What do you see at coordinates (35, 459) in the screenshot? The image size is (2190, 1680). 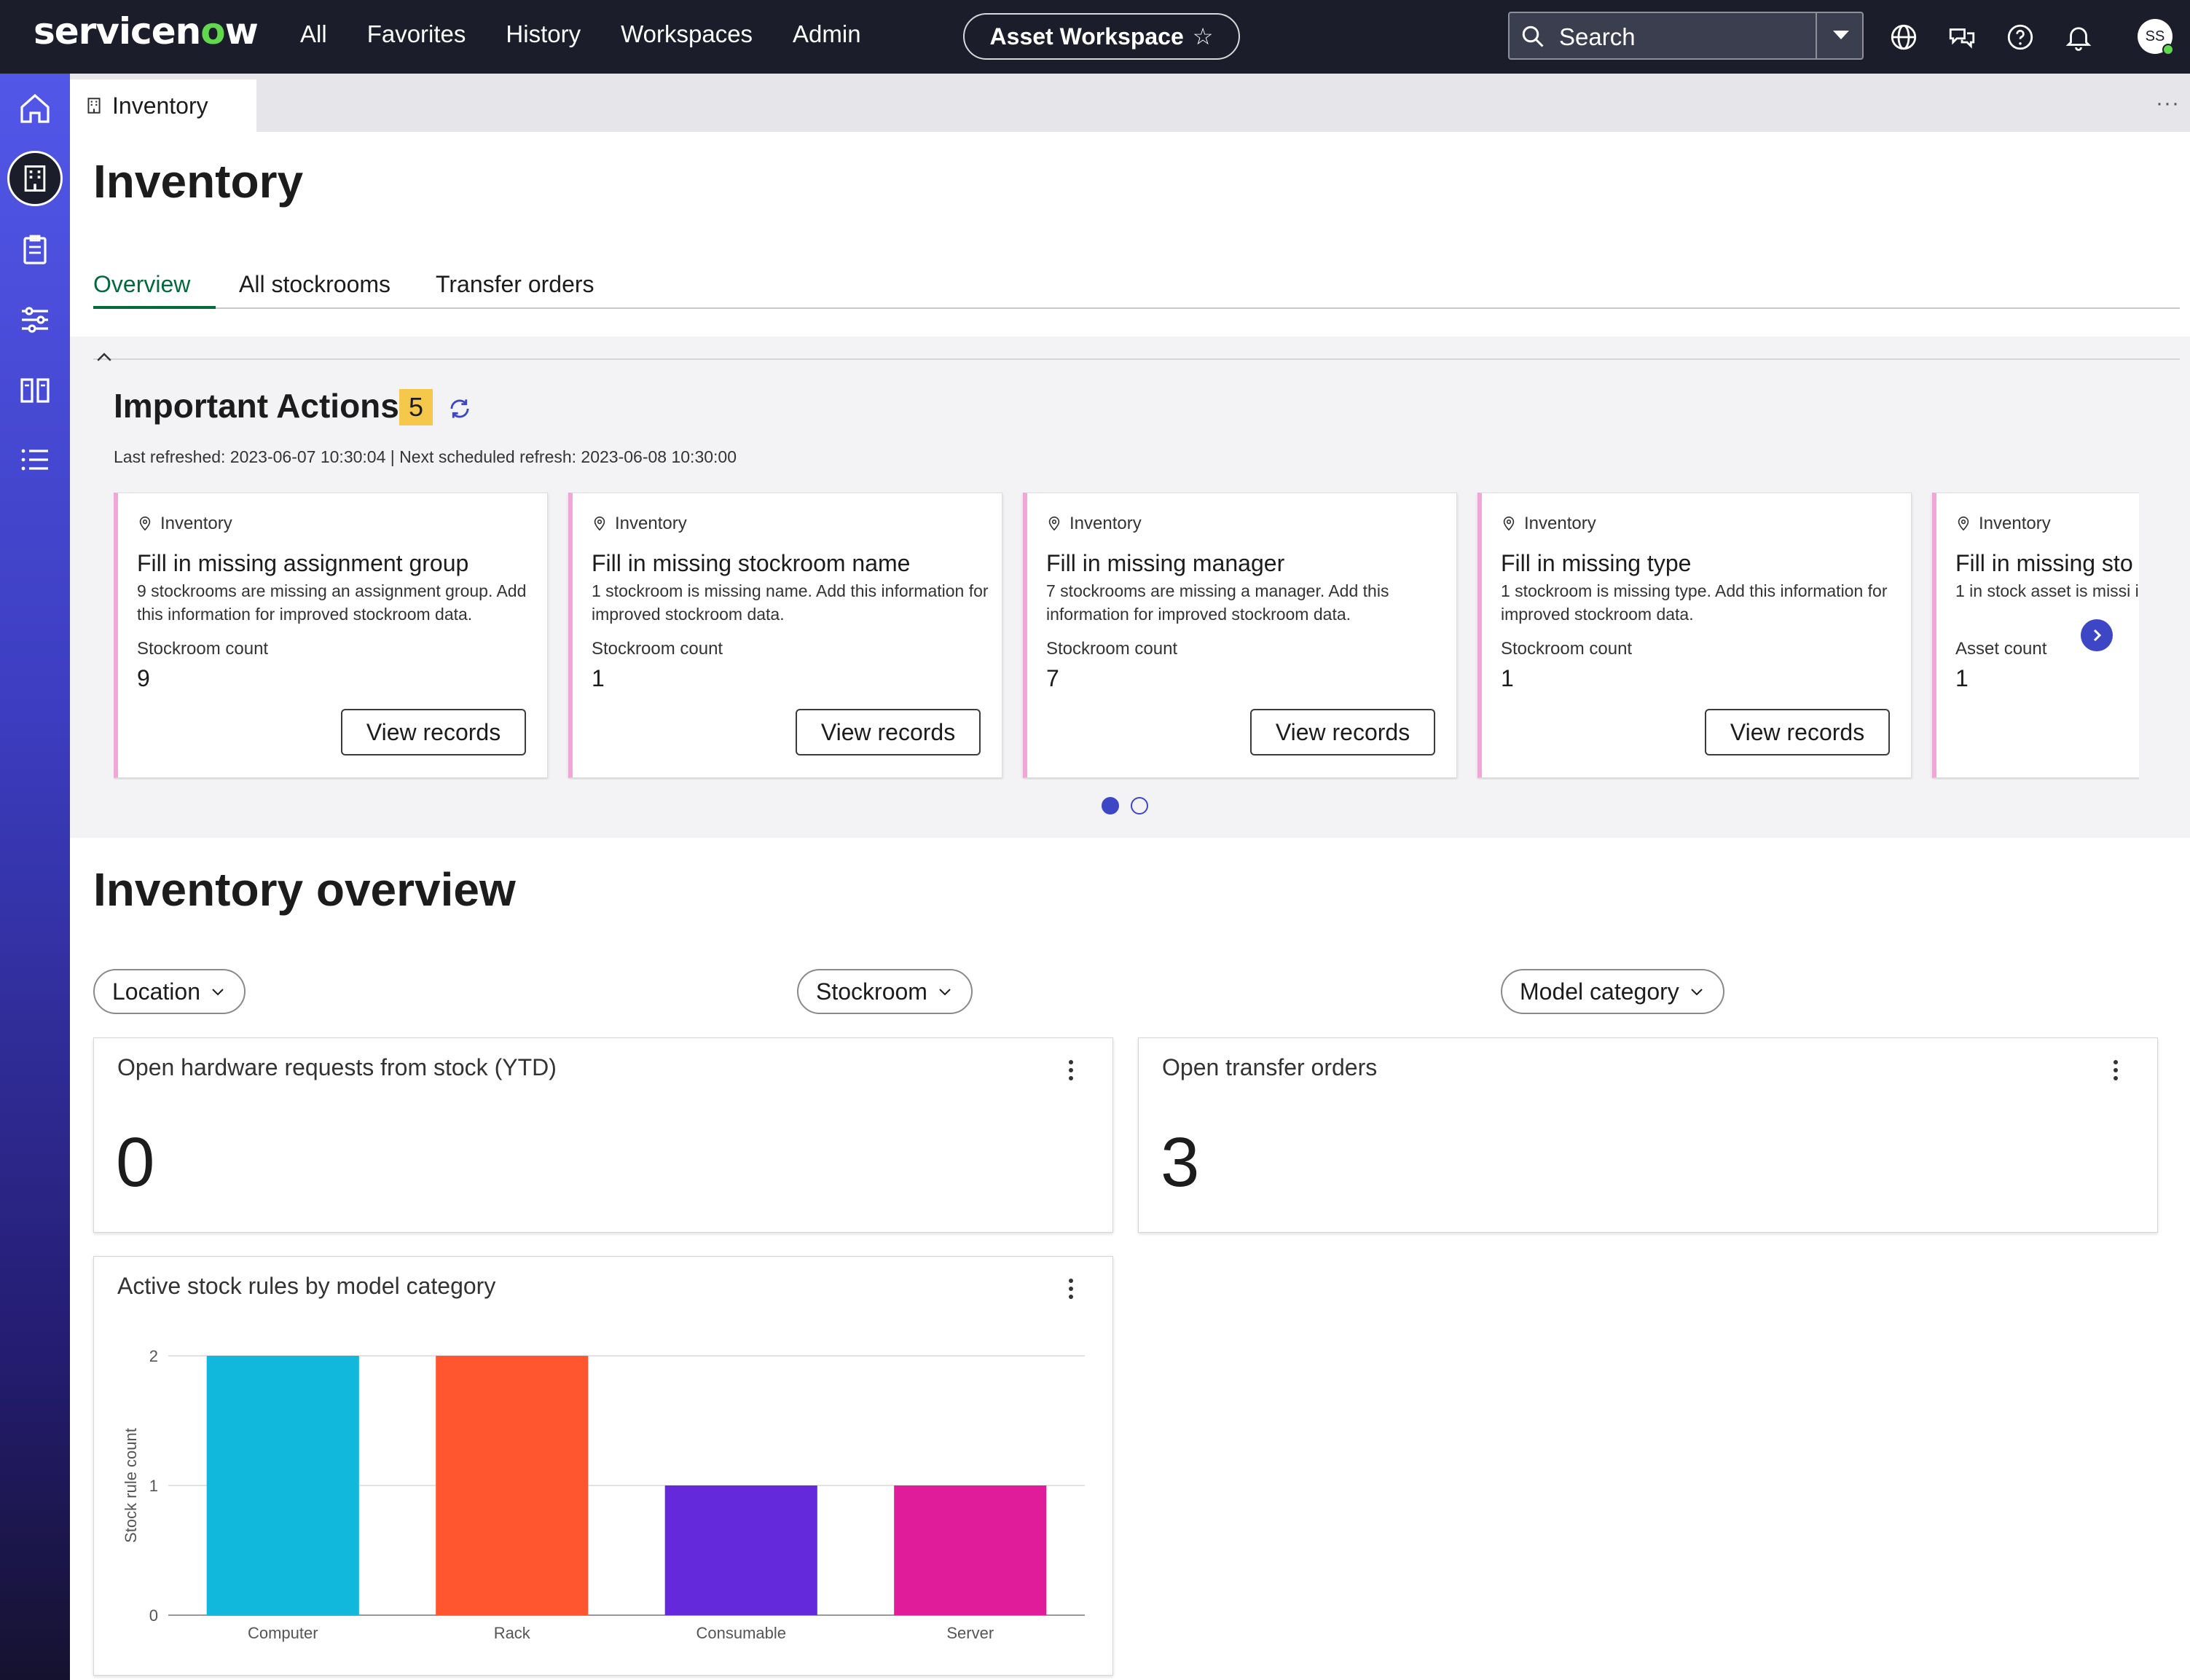 I see `list-icon` at bounding box center [35, 459].